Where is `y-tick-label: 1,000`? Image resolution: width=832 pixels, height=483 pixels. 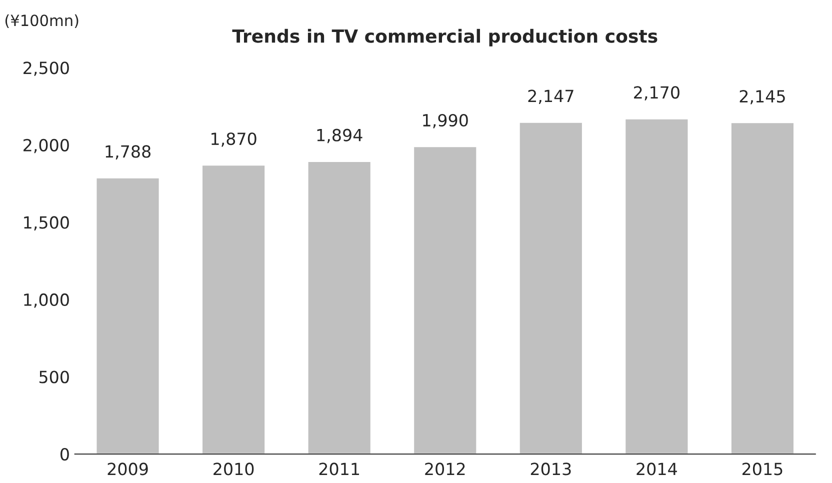 y-tick-label: 1,000 is located at coordinates (46, 300).